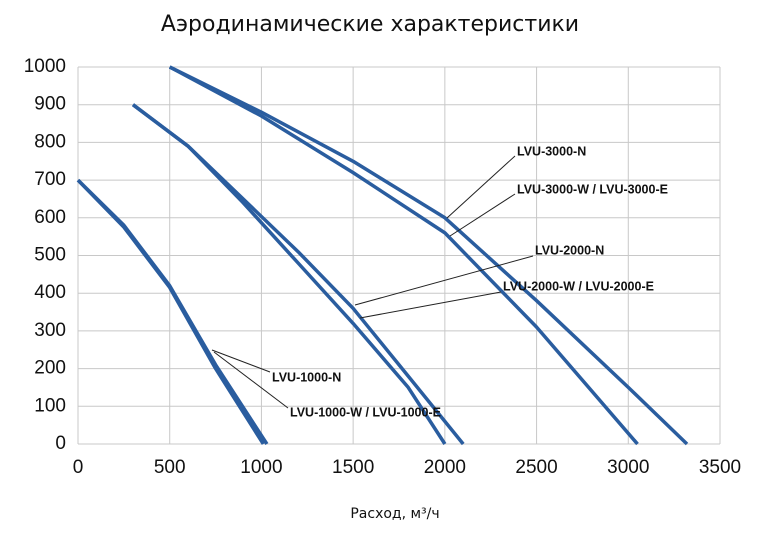 The width and height of the screenshot is (762, 534). I want to click on series-line, so click(170, 311).